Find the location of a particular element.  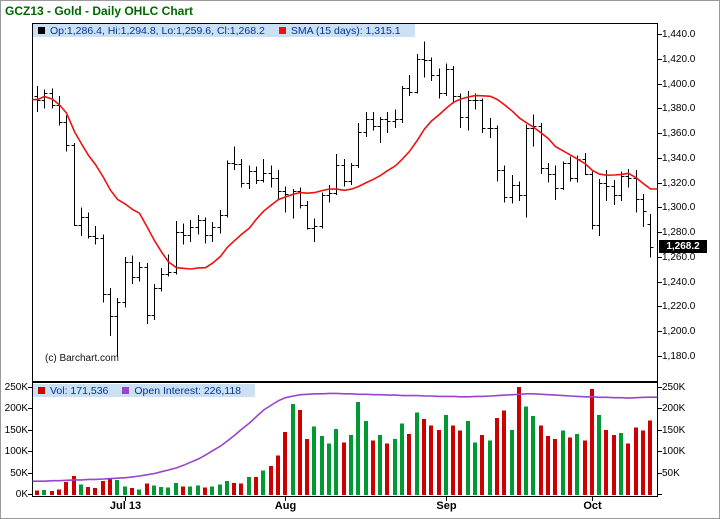

price-tick-label: 1,240.0 is located at coordinates (679, 282).